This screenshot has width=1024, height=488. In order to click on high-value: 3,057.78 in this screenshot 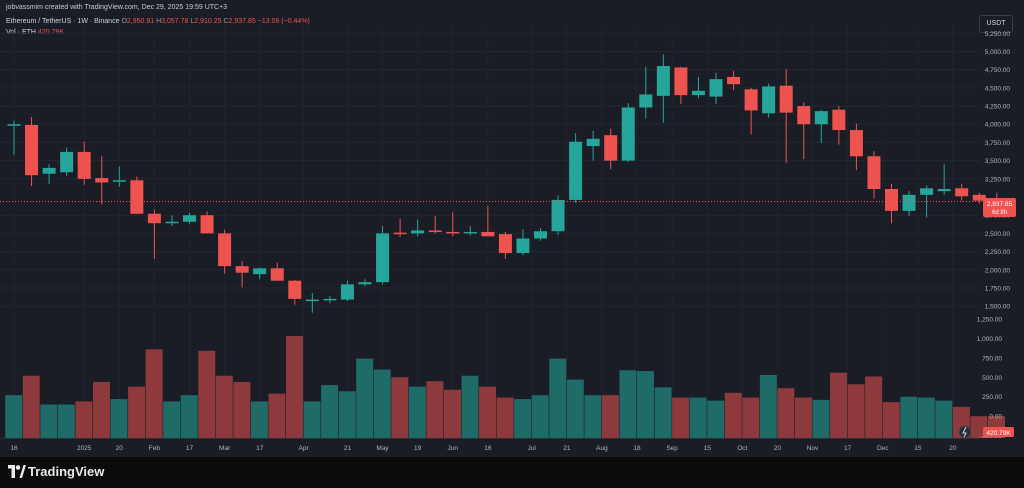, I will do `click(175, 21)`.